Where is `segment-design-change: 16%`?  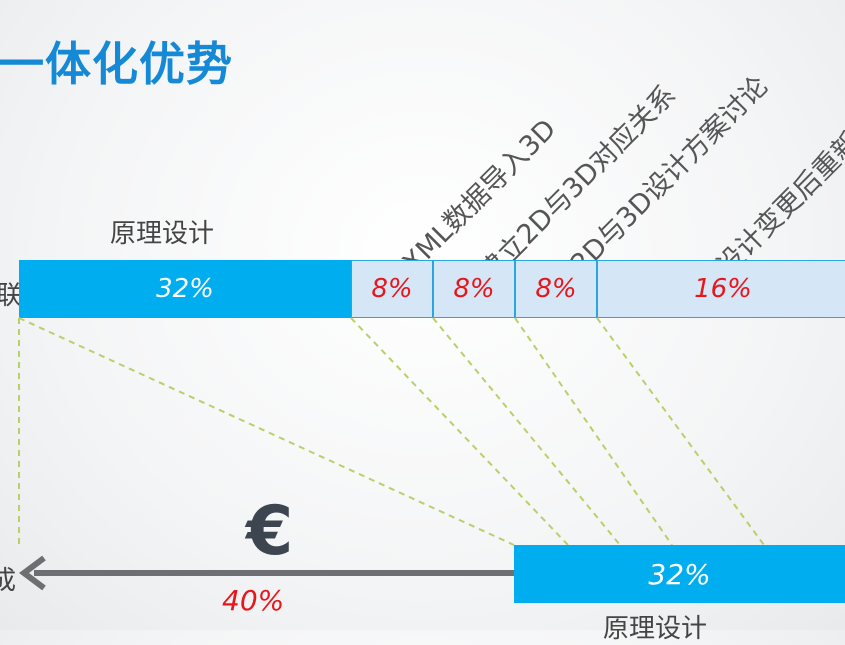
segment-design-change: 16% is located at coordinates (721, 289).